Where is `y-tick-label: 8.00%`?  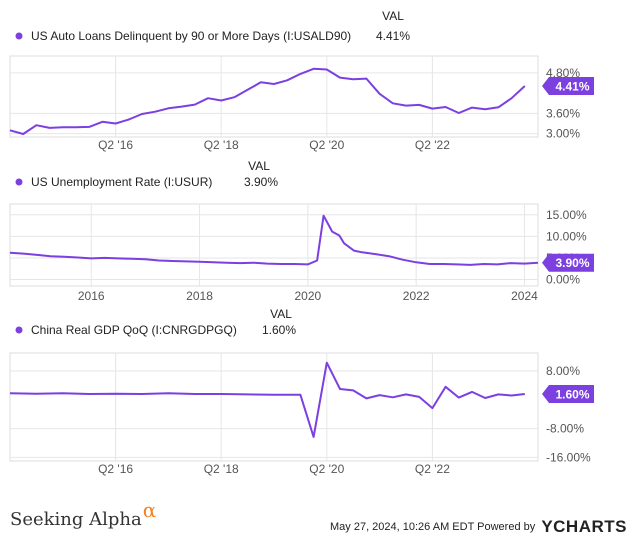
y-tick-label: 8.00% is located at coordinates (563, 371).